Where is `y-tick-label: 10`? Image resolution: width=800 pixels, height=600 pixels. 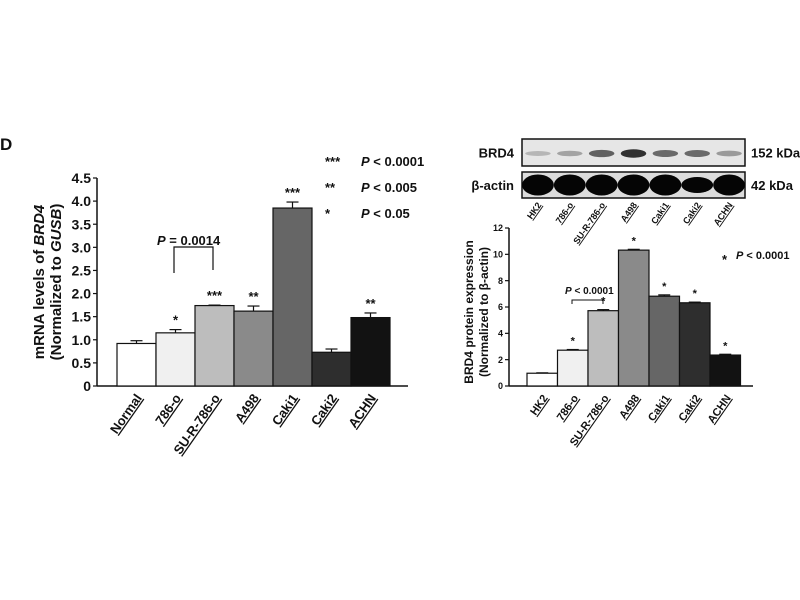 y-tick-label: 10 is located at coordinates (498, 255).